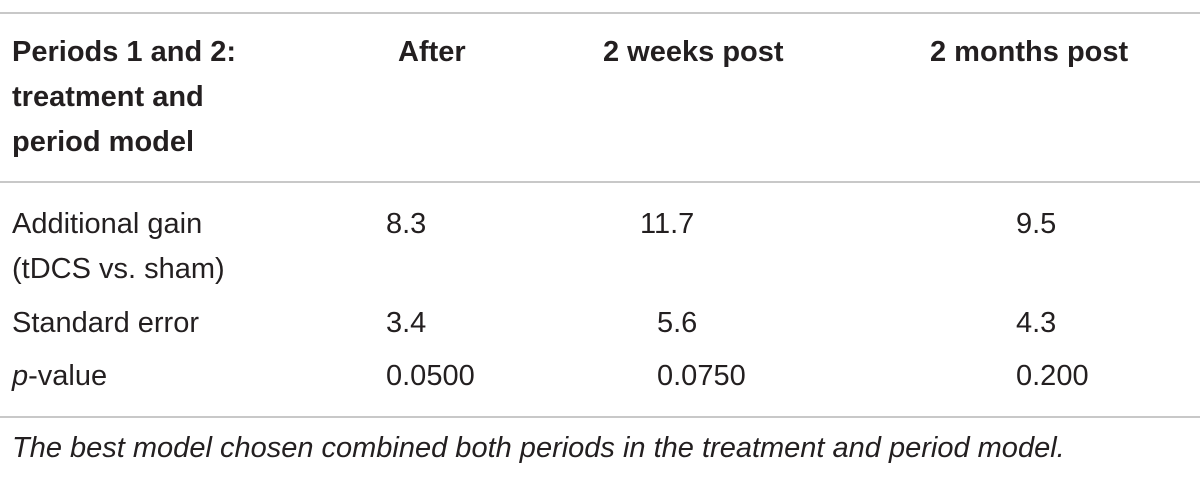 Image resolution: width=1200 pixels, height=480 pixels. Describe the element at coordinates (1052, 376) in the screenshot. I see `row-p-value-2-months: 0.200` at that location.